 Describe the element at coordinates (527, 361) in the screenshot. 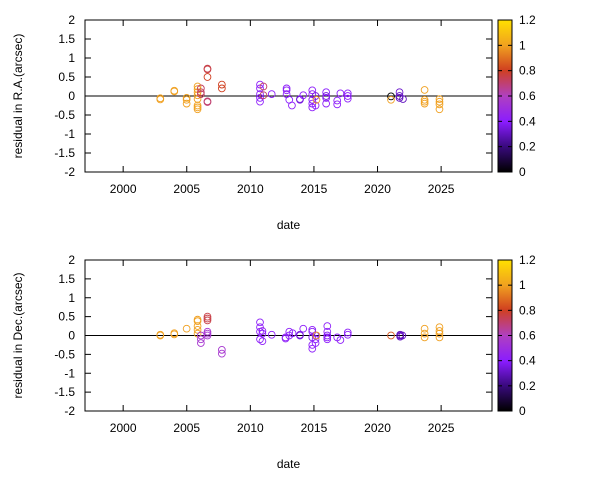

I see `colorbar-tick-label: 0.4` at that location.